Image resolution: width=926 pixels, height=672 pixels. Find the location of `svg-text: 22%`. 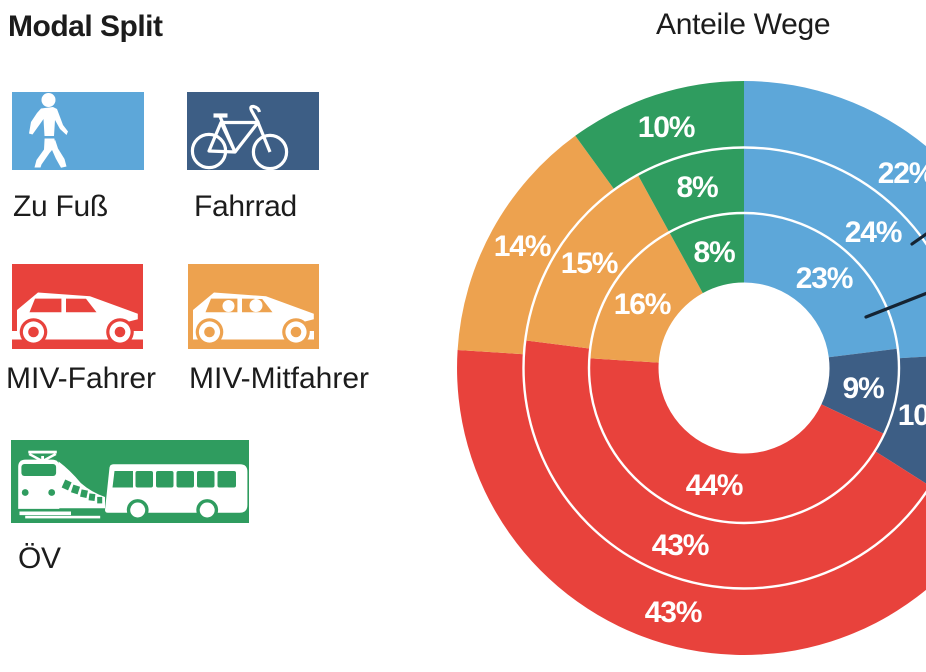

svg-text: 22% is located at coordinates (902, 173).